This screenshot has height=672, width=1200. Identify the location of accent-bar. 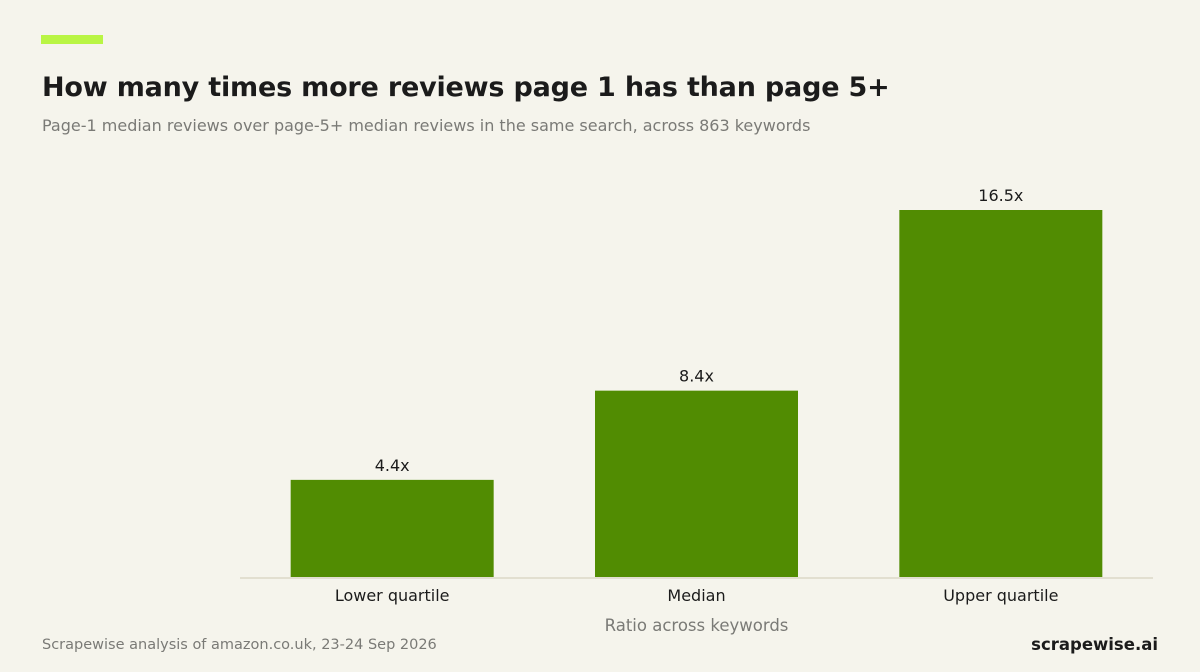
(72, 39).